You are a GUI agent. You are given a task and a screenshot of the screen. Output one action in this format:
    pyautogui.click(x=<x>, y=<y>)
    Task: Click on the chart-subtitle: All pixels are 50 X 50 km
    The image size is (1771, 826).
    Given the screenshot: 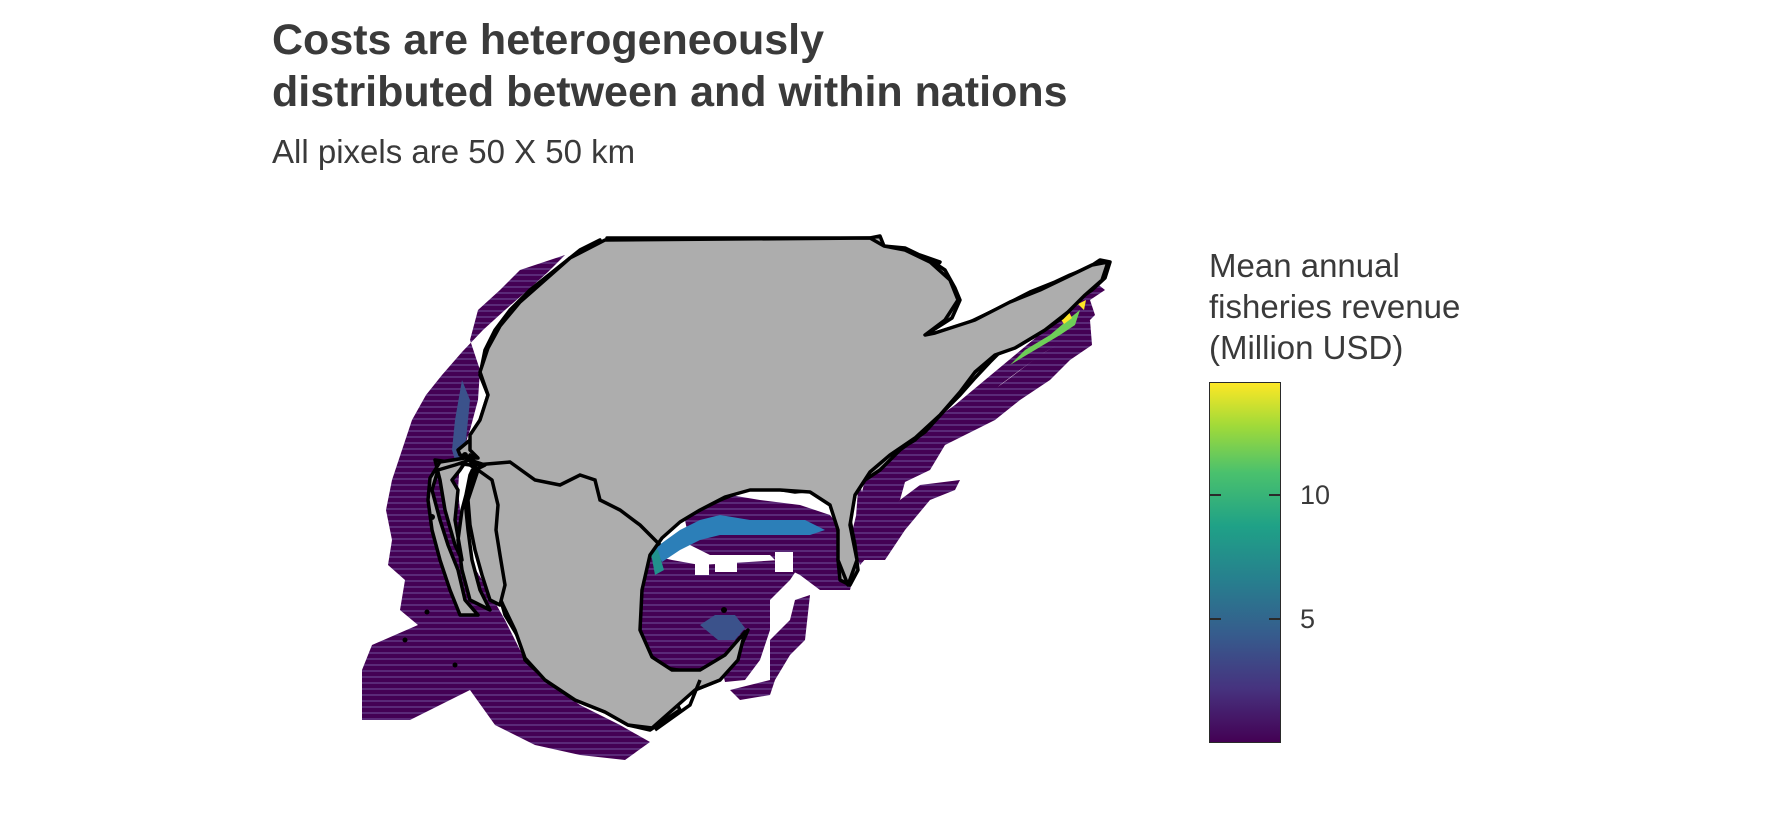 What is the action you would take?
    pyautogui.click(x=454, y=151)
    